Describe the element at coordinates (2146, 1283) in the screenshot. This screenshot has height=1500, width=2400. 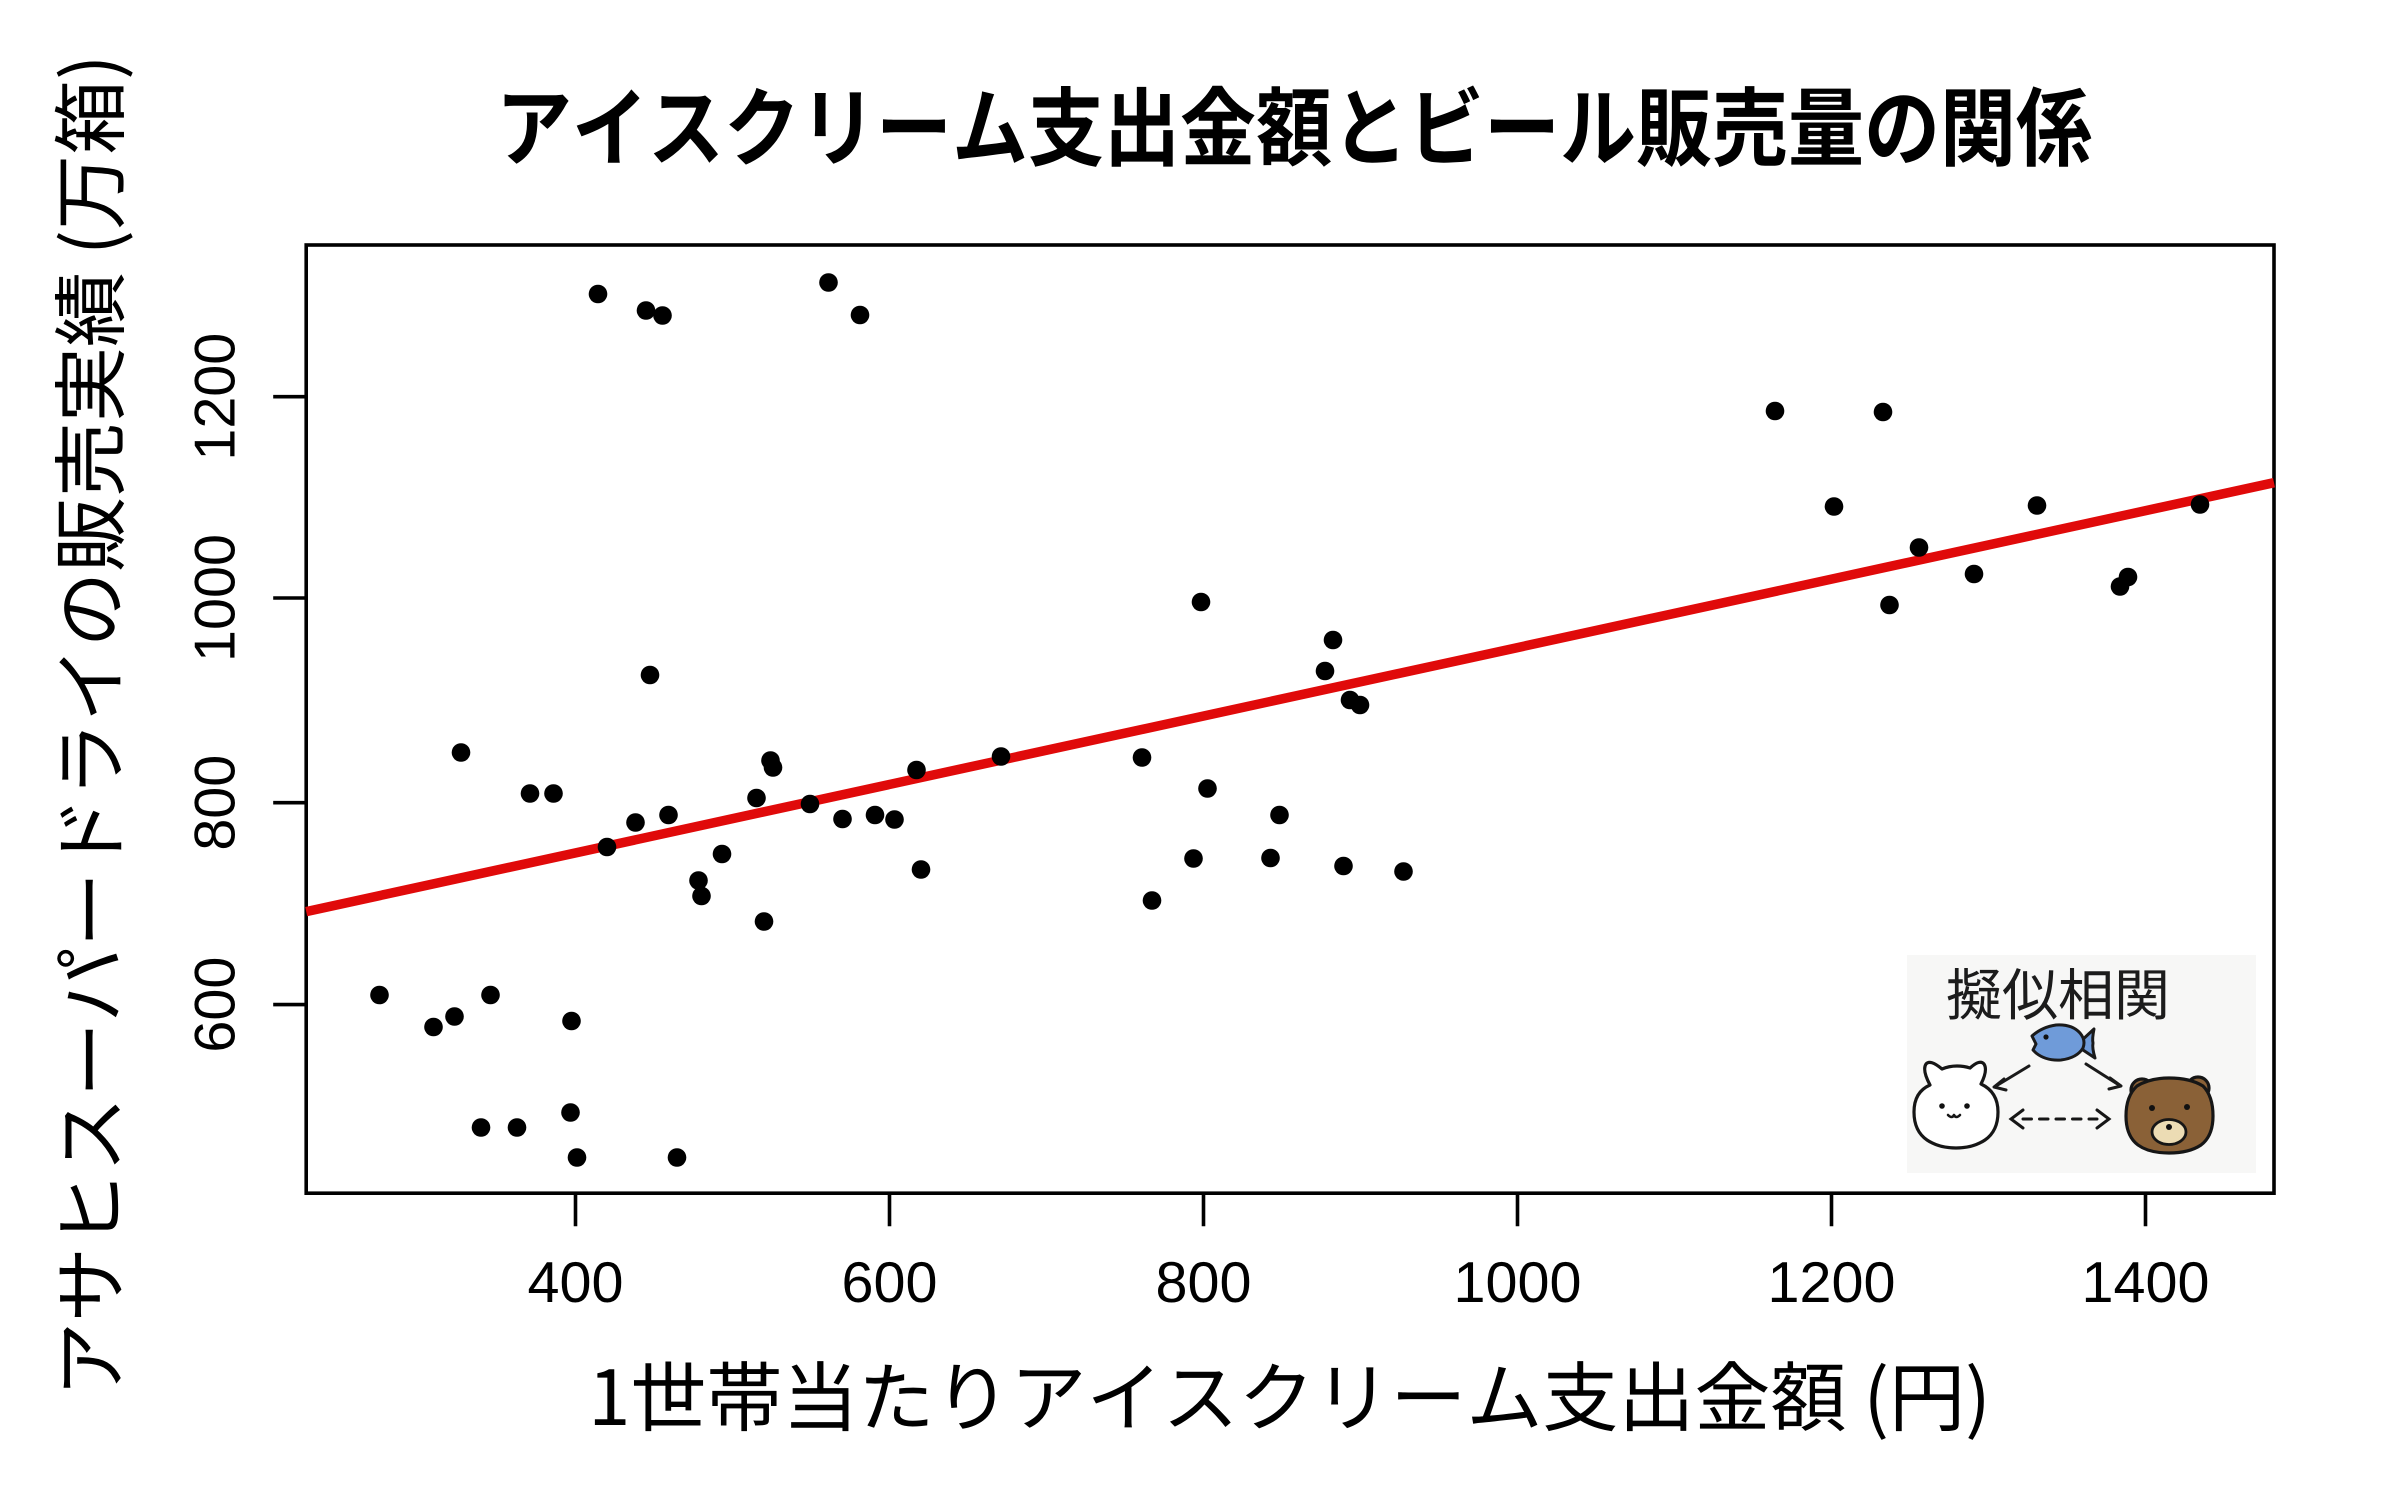
I see `svg-text: 1400` at that location.